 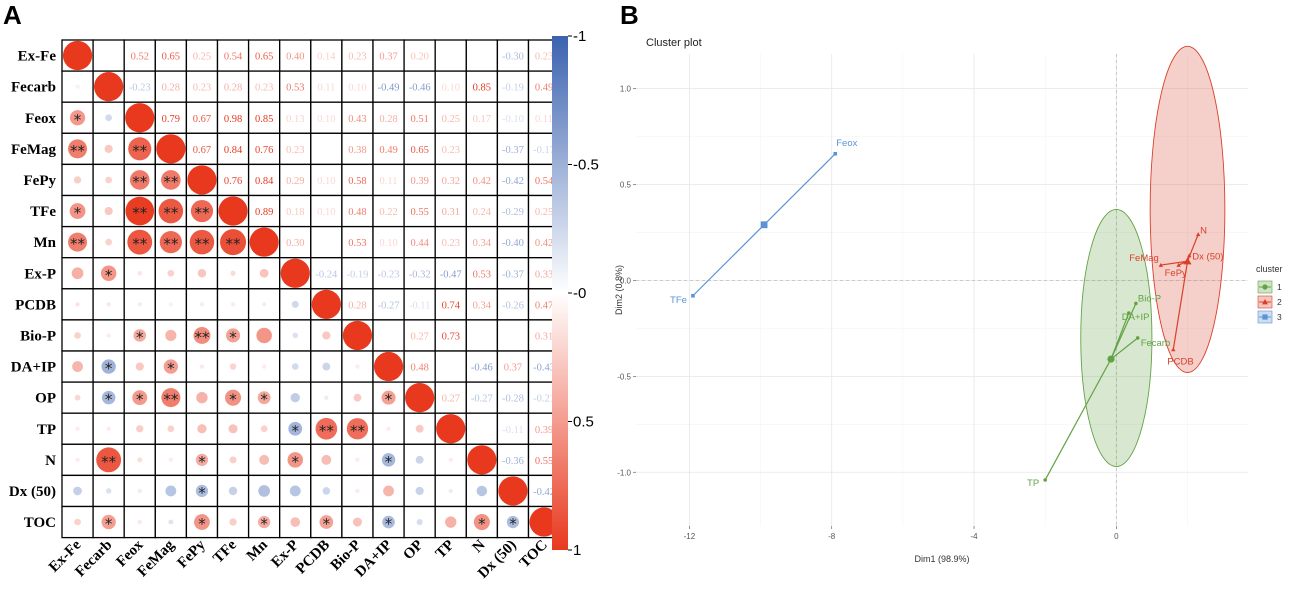 I want to click on y-tick-label: -1.0, so click(x=624, y=472).